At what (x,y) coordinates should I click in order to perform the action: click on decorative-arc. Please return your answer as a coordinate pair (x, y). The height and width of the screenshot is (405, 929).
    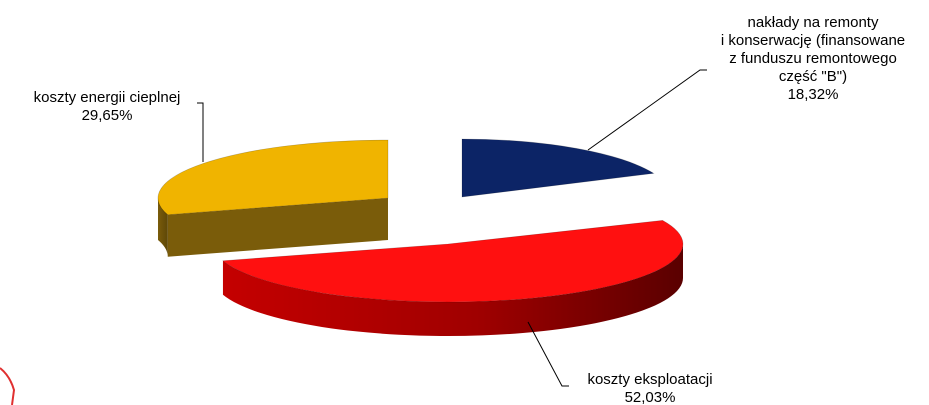
    Looking at the image, I should click on (8, 386).